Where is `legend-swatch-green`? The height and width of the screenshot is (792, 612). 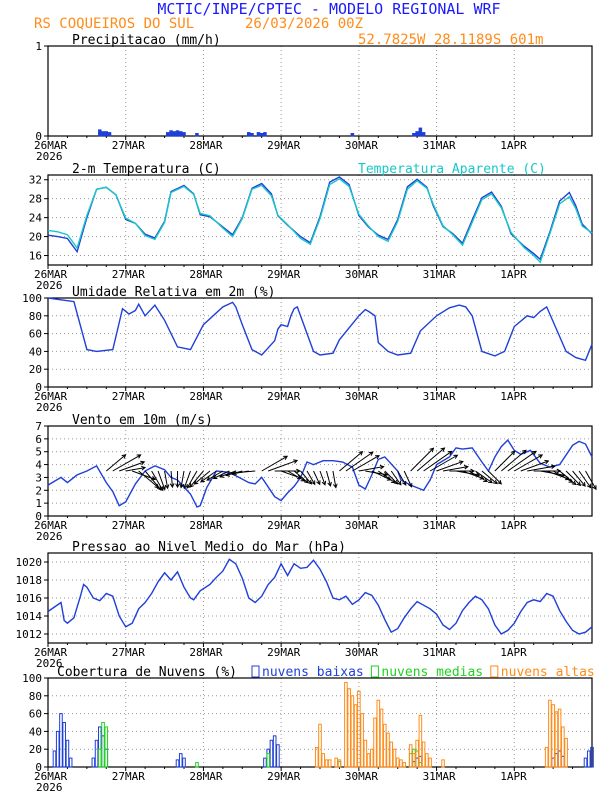
legend-swatch-green is located at coordinates (374, 671).